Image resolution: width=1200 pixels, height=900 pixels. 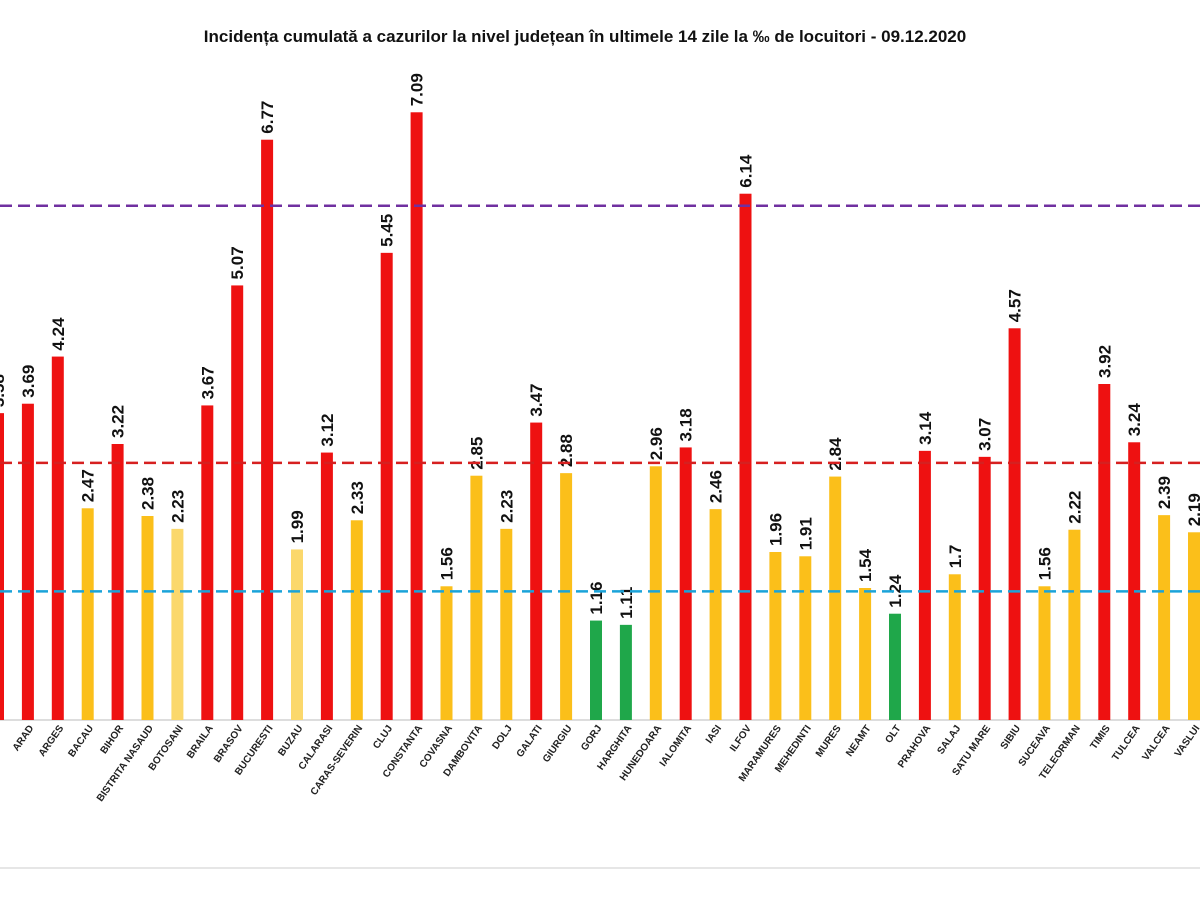 I want to click on value-label: 2.88, so click(x=566, y=450).